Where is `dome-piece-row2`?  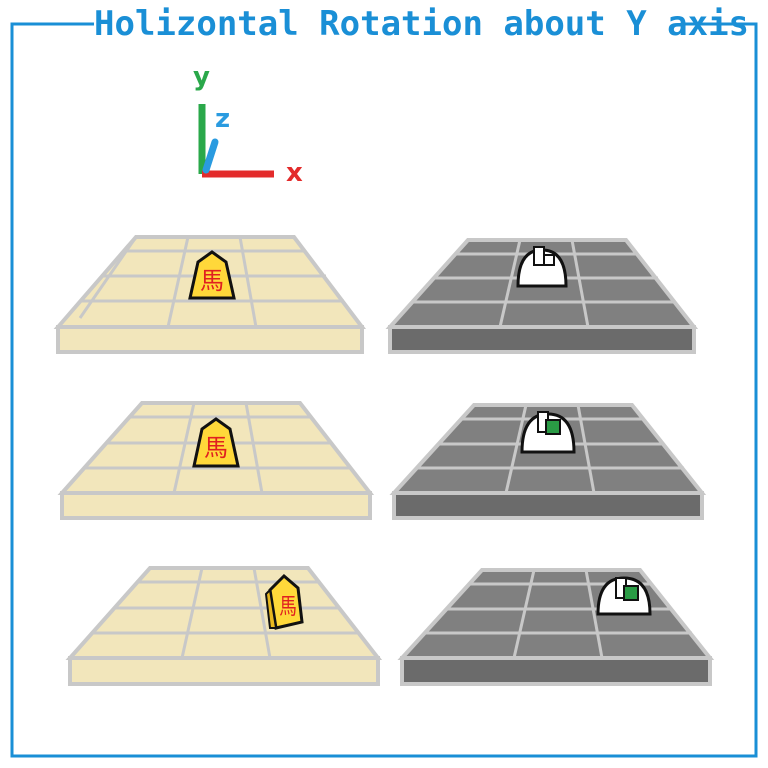
dome-piece-row2 is located at coordinates (548, 432).